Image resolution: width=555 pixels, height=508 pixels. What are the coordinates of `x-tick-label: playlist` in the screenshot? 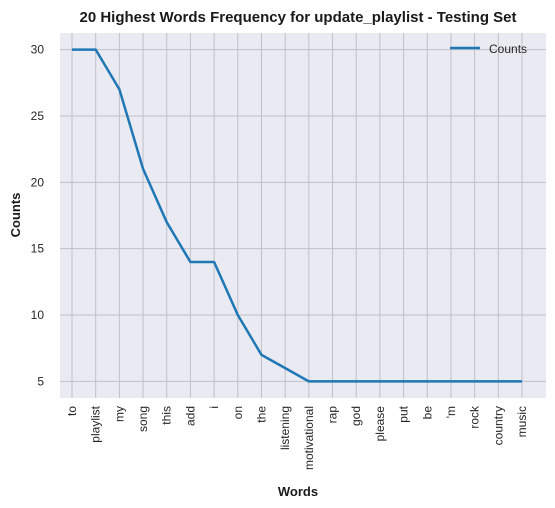 It's located at (96, 423).